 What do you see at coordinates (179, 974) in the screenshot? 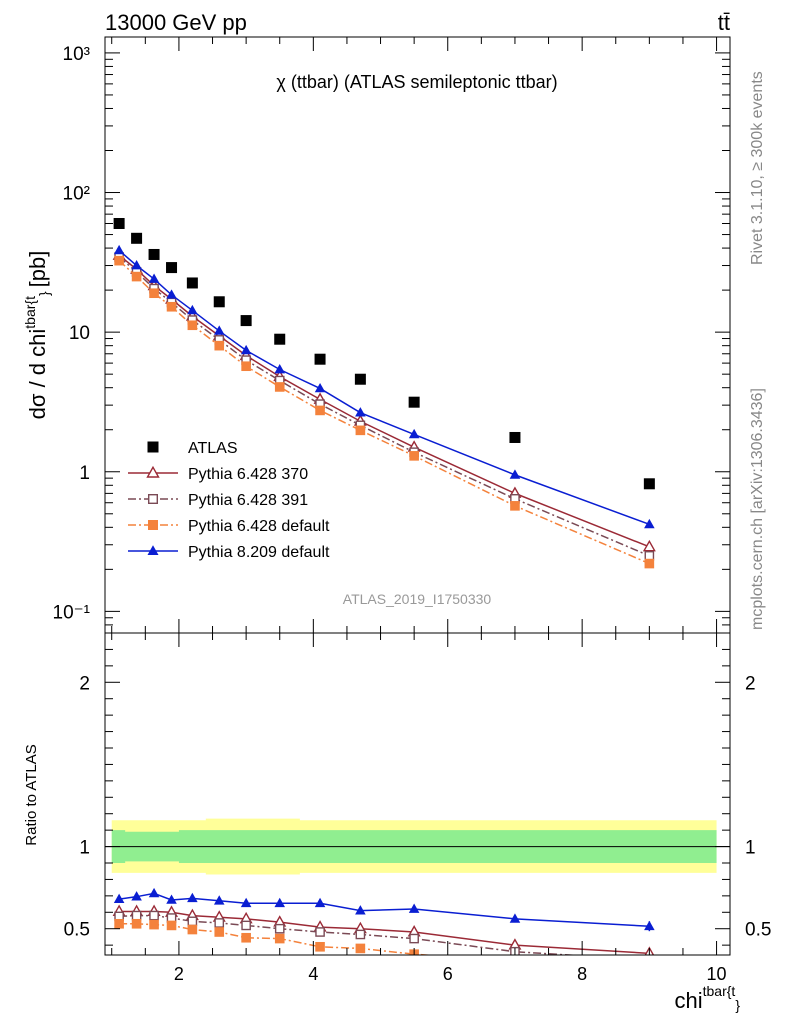
I see `x-tick-label: 2` at bounding box center [179, 974].